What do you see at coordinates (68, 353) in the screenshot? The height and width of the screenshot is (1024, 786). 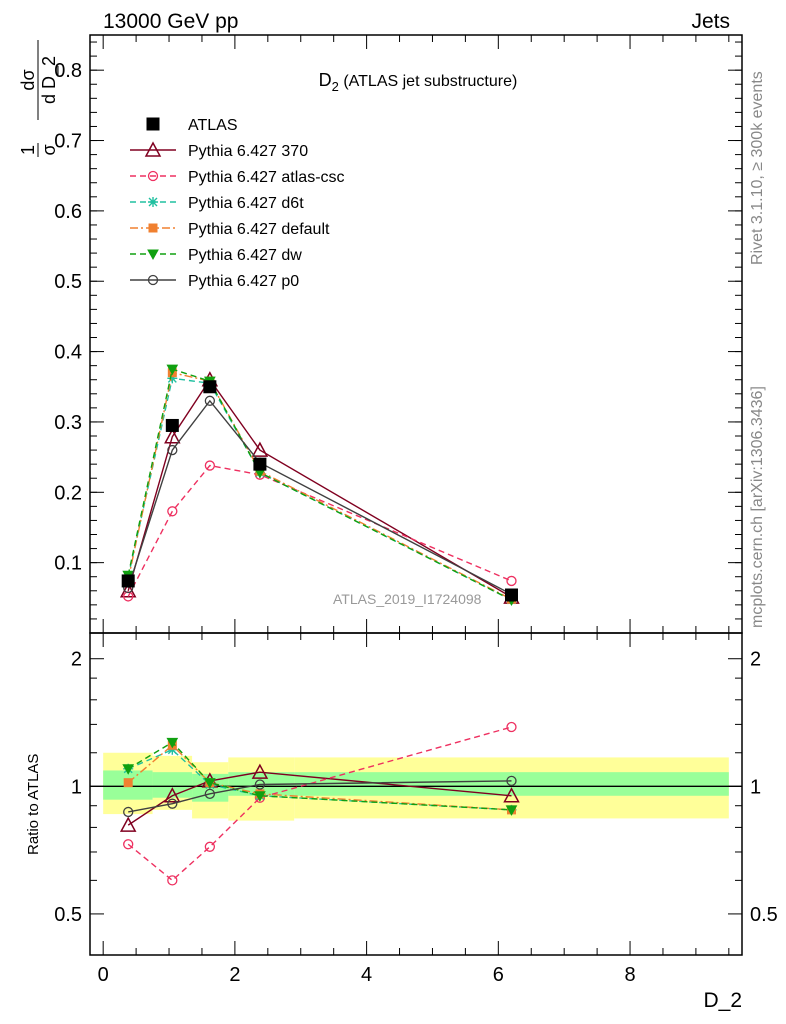 I see `main-ytick-label: 0.4` at bounding box center [68, 353].